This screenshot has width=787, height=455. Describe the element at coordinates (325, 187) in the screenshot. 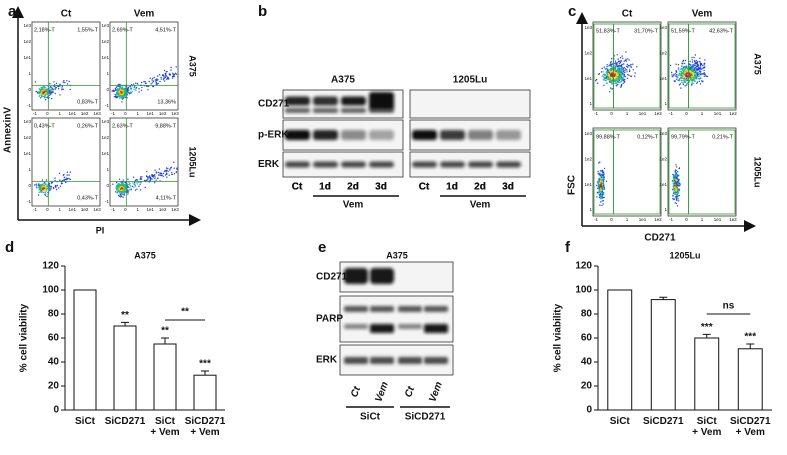

I see `lane-label: 1d` at that location.